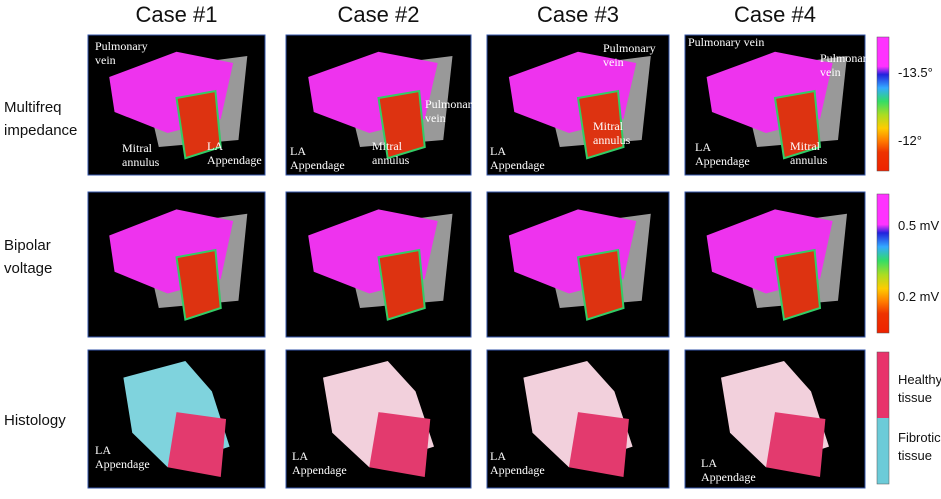  I want to click on column-header: Case #1, so click(177, 14).